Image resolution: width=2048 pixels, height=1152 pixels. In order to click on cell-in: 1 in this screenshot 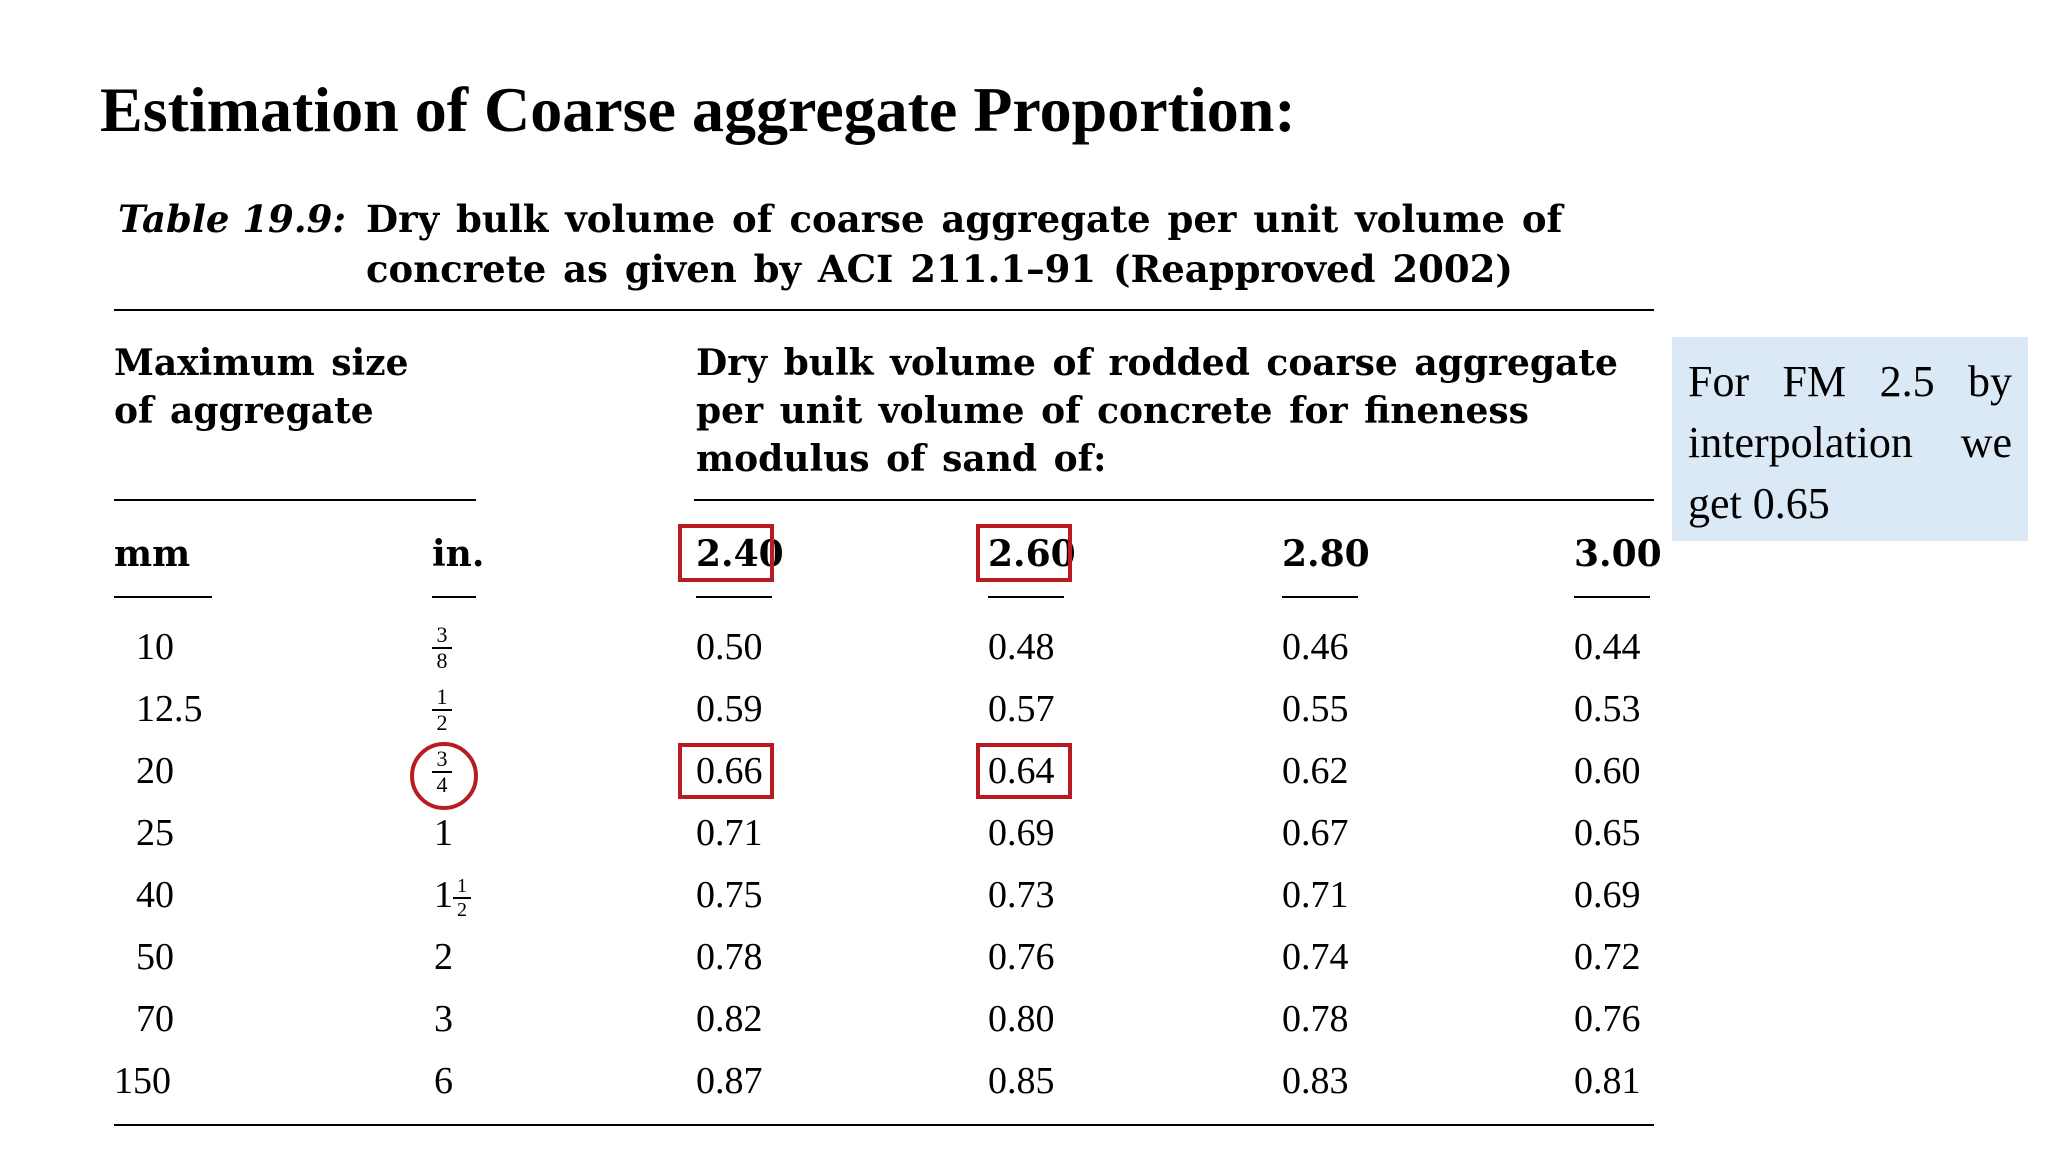, I will do `click(443, 833)`.